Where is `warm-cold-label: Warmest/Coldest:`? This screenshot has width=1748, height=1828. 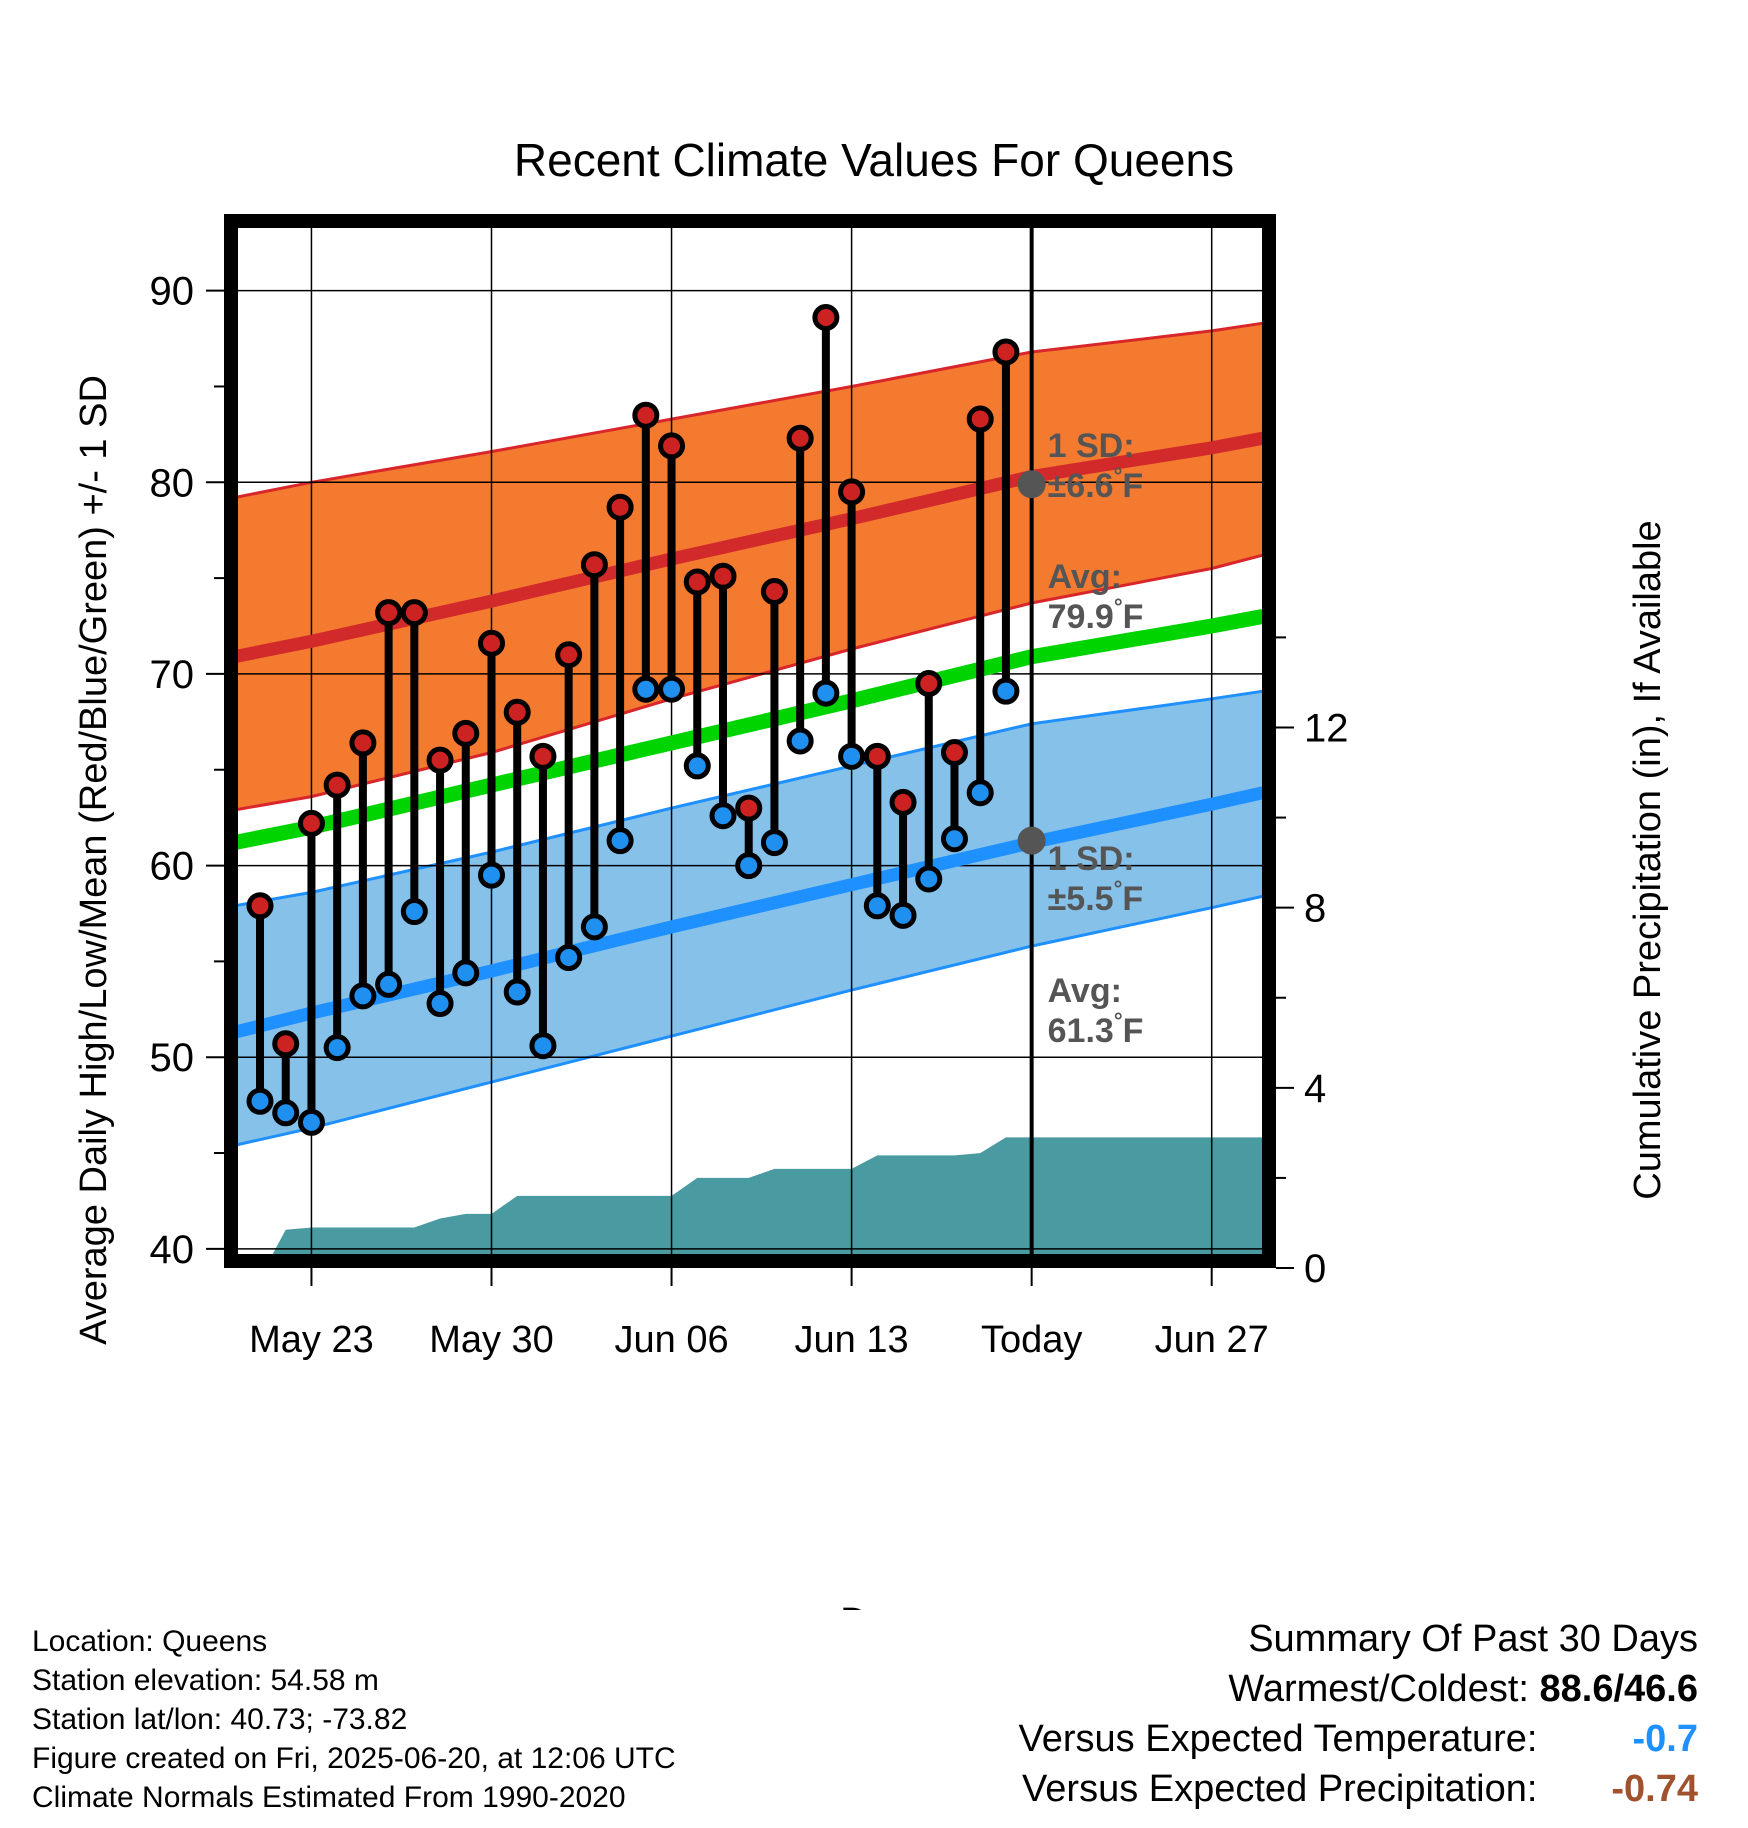 warm-cold-label: Warmest/Coldest: is located at coordinates (1378, 1689).